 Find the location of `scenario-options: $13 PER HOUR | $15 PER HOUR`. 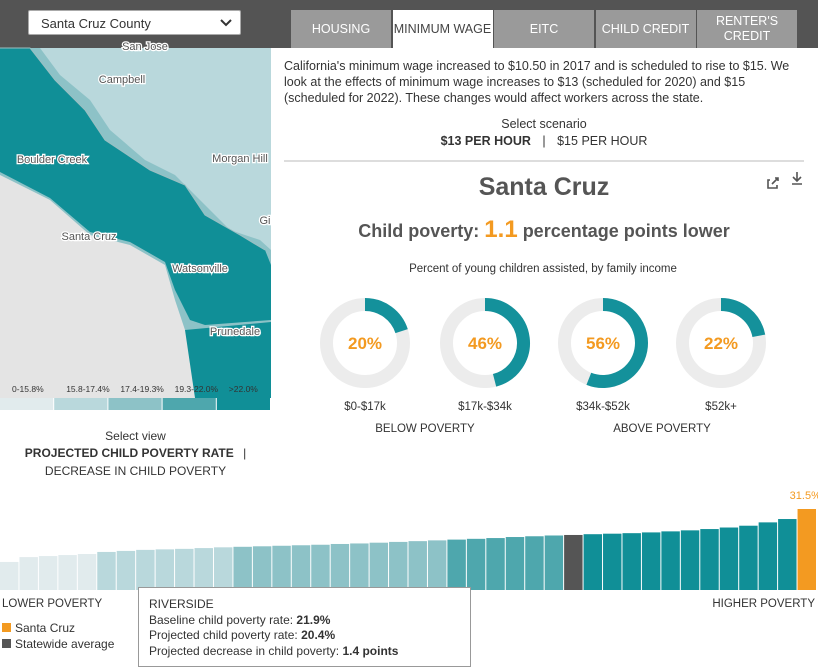

scenario-options: $13 PER HOUR | $15 PER HOUR is located at coordinates (544, 141).